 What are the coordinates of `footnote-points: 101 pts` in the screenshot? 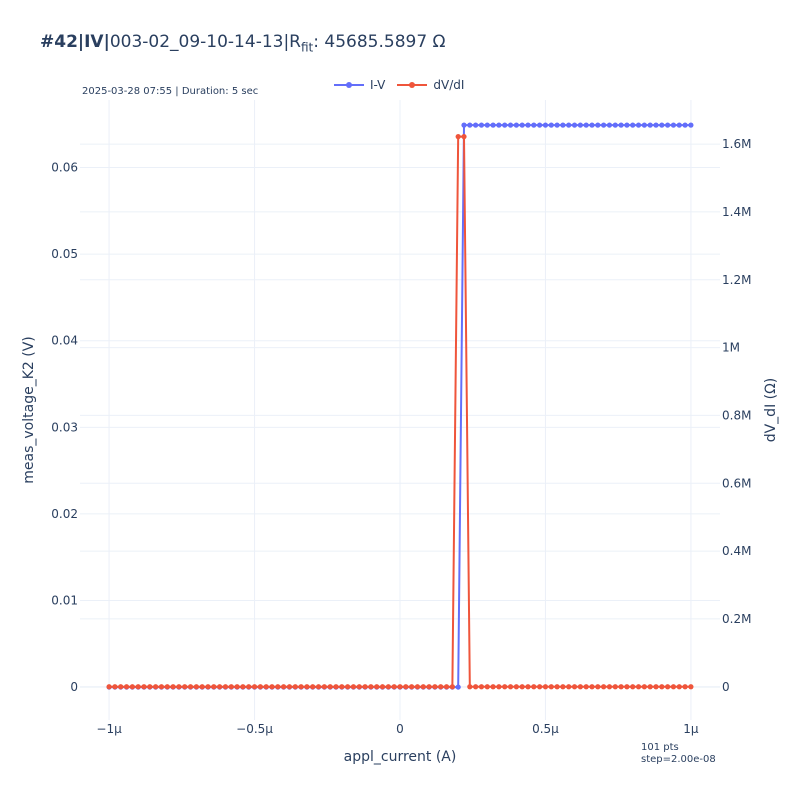 It's located at (660, 747).